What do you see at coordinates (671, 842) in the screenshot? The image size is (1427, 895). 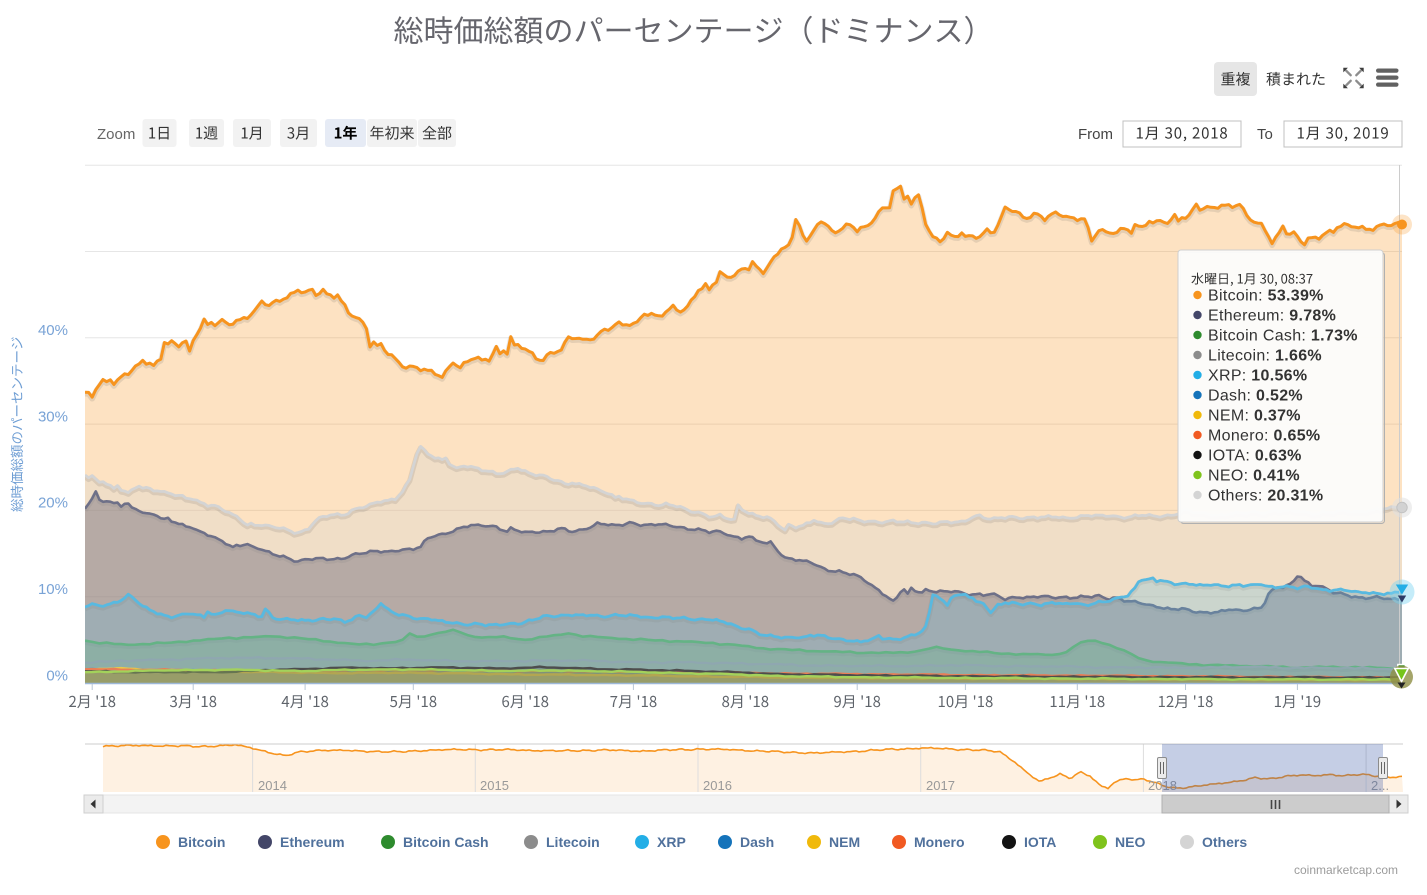 I see `svg-text: XRP` at bounding box center [671, 842].